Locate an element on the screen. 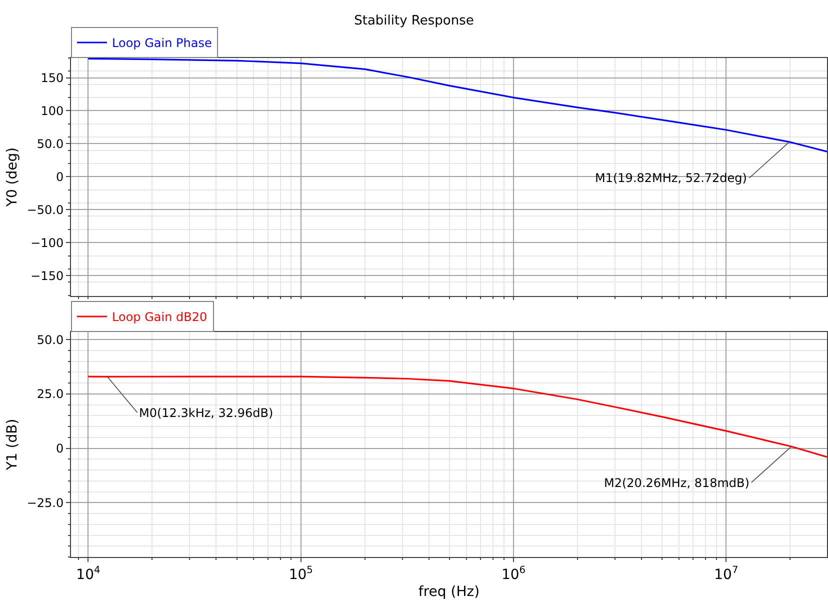 The height and width of the screenshot is (603, 828). y-axis-title: Y1 (dB) is located at coordinates (12, 445).